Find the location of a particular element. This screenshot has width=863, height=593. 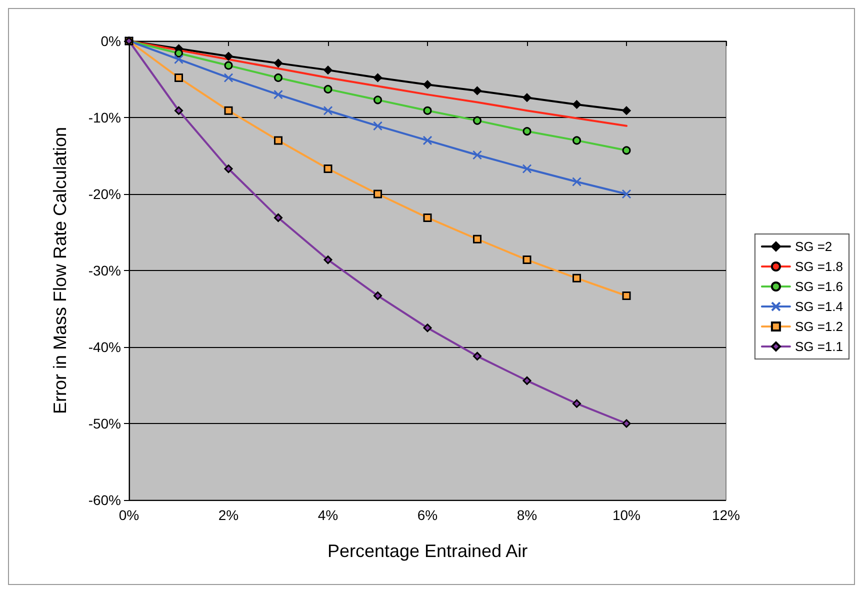

y-tick-label: -30% is located at coordinates (104, 270).